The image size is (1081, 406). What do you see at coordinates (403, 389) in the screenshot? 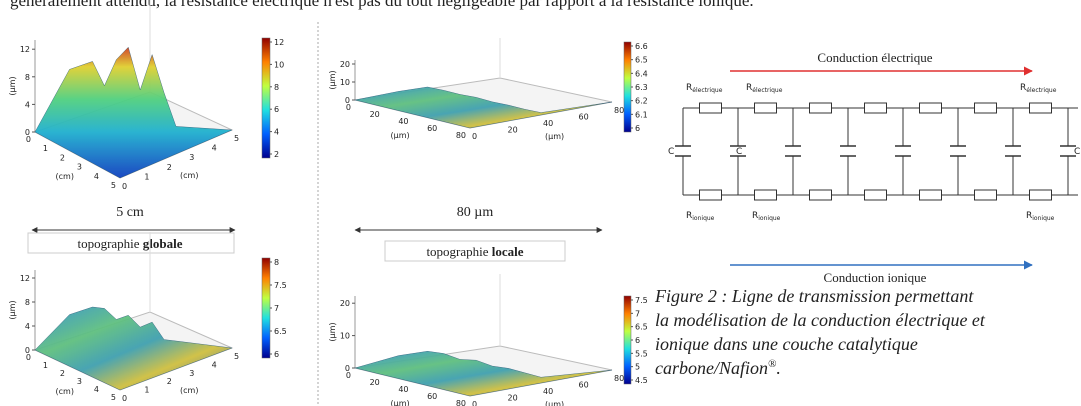
I see `x-tick-label: 40` at bounding box center [403, 389].